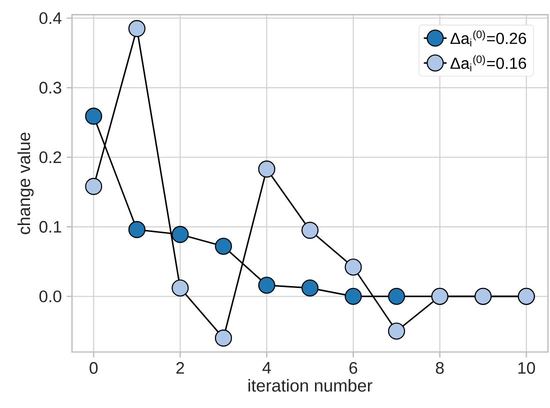 This screenshot has height=408, width=550. What do you see at coordinates (25, 183) in the screenshot?
I see `y-axis-title: change value` at bounding box center [25, 183].